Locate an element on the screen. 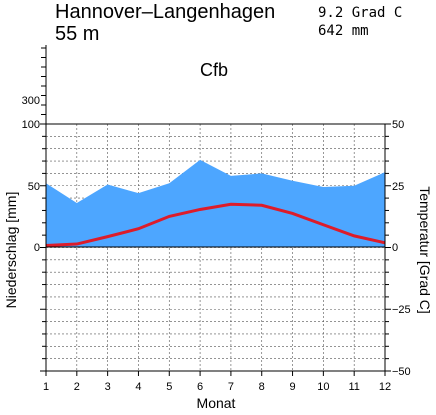 The height and width of the screenshot is (415, 436). x-tick-labels: 1 2 3 4 5 6 7 8 9 10 11 12 is located at coordinates (217, 387).